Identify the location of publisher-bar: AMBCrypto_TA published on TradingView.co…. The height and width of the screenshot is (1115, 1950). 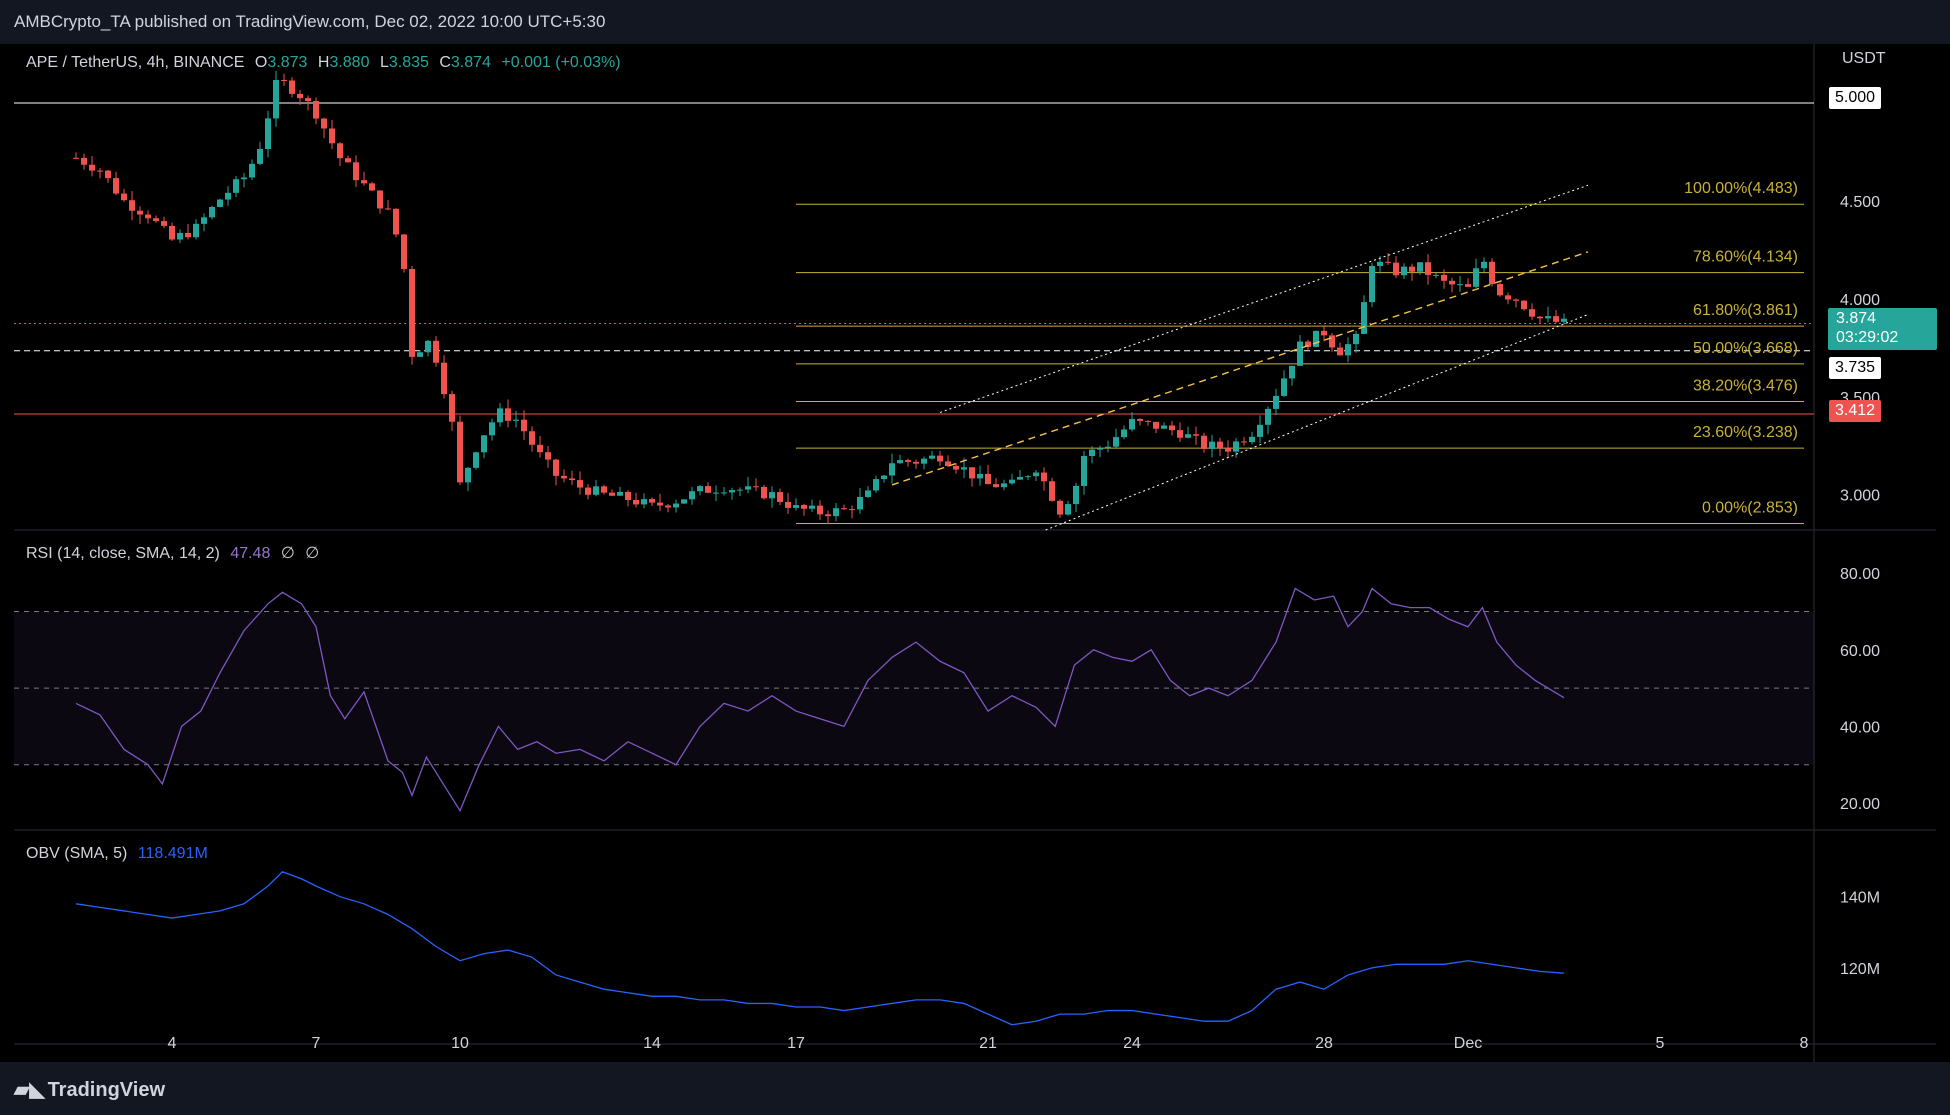
(975, 22).